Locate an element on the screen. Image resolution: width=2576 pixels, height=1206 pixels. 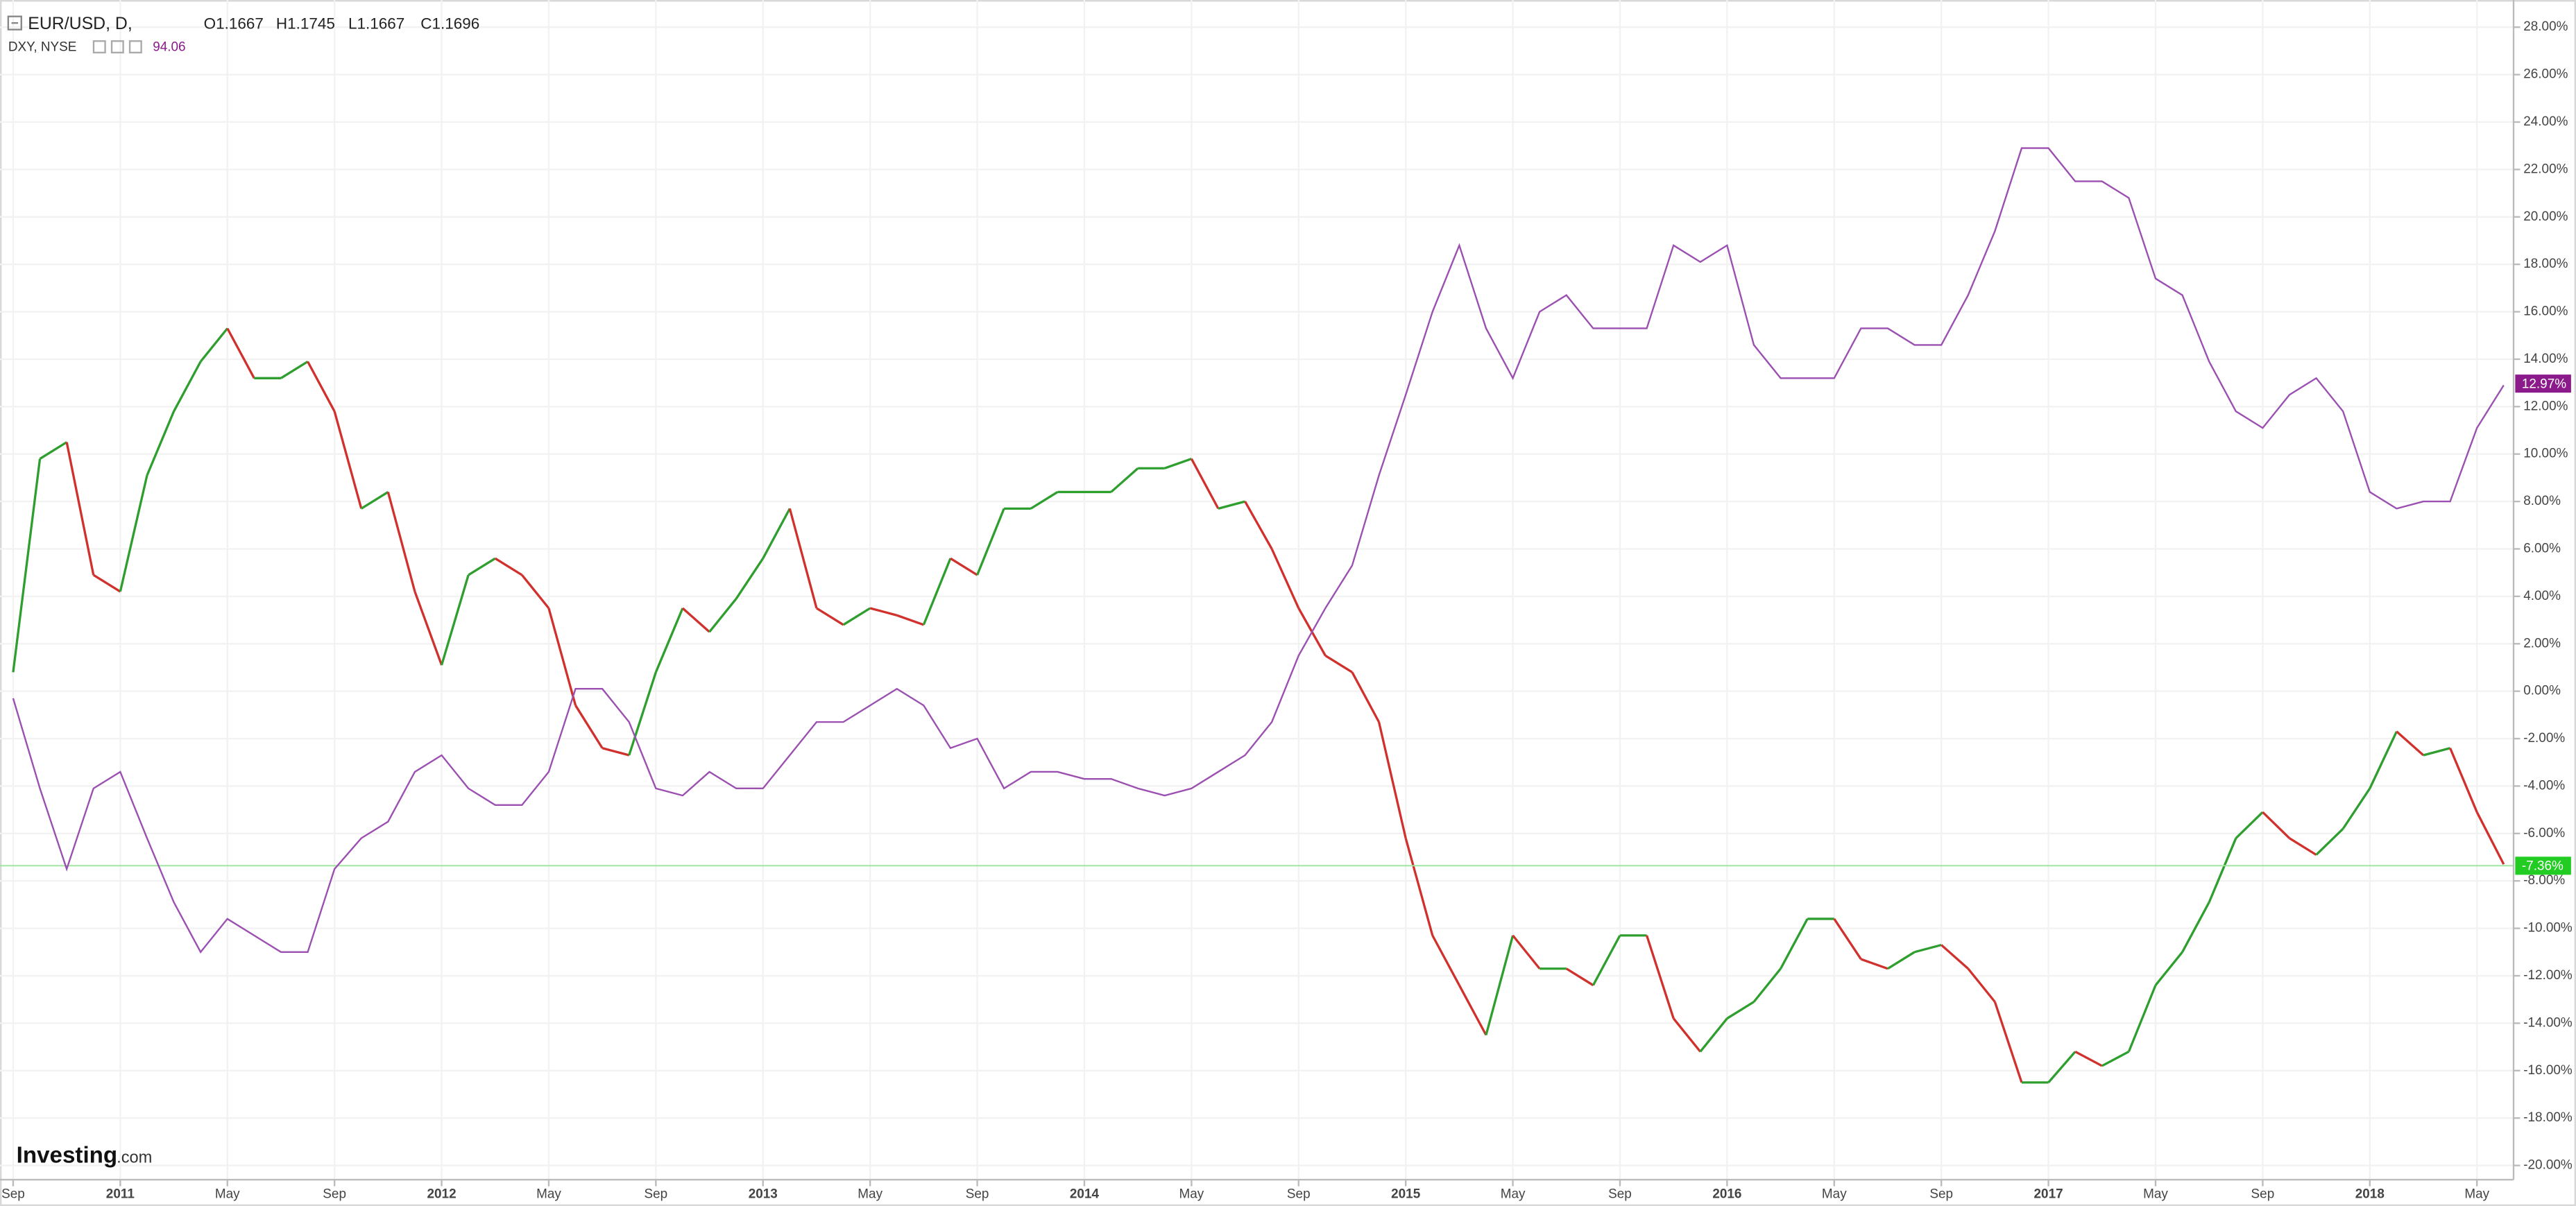
x-tick-label: 2011 is located at coordinates (120, 1194).